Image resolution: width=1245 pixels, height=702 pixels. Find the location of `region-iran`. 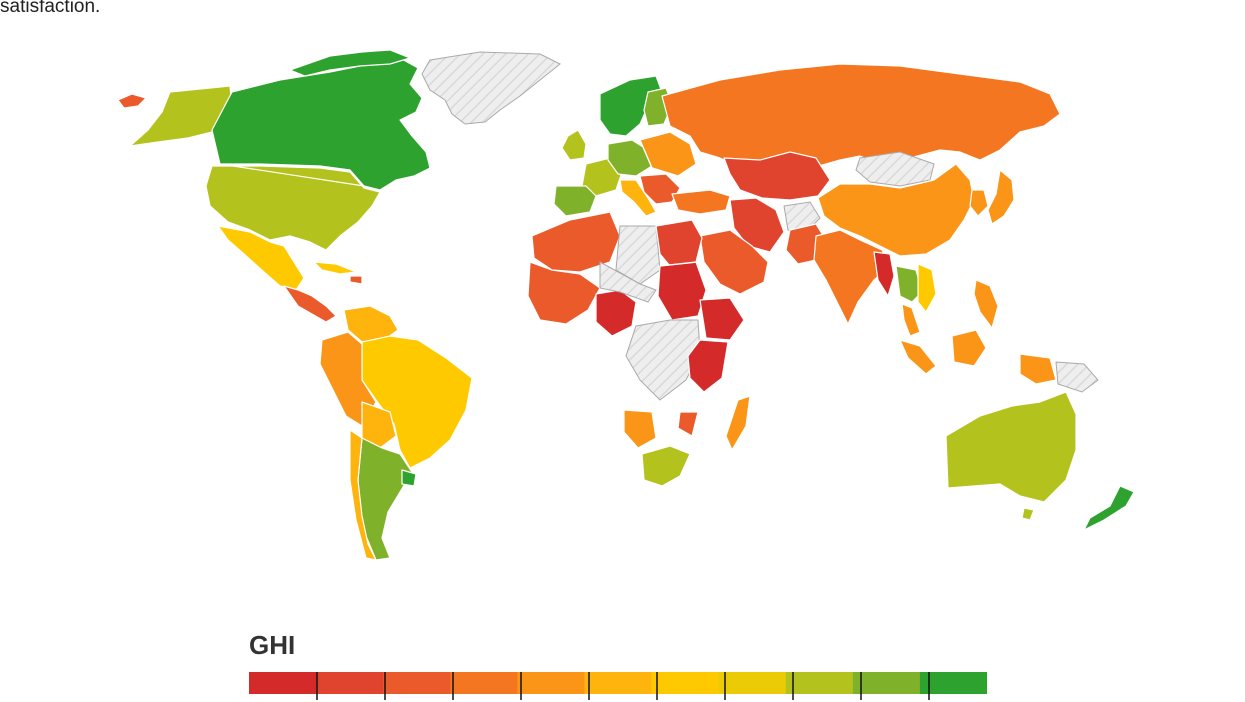

region-iran is located at coordinates (757, 225).